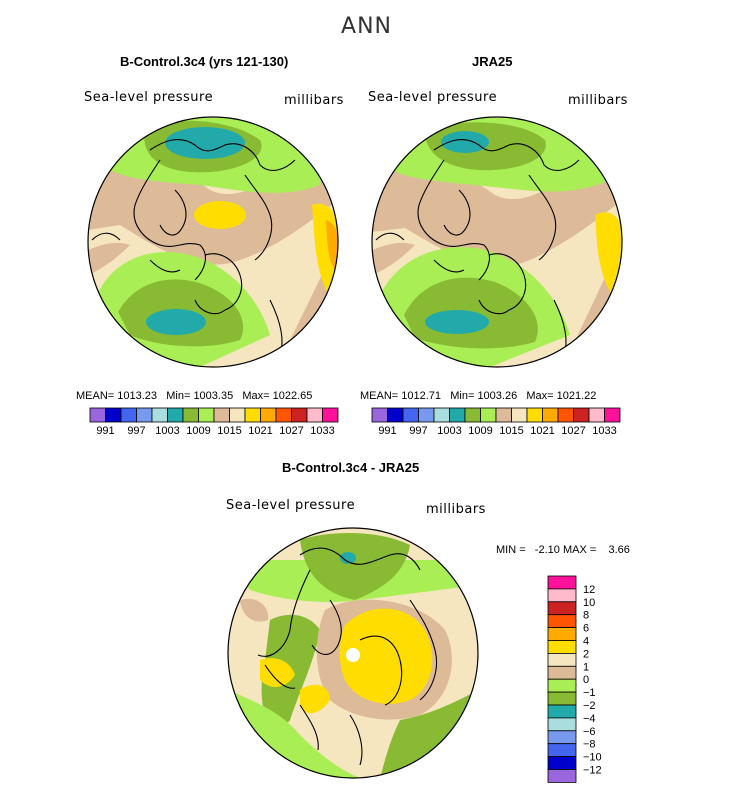 This screenshot has height=788, width=733. I want to click on units-label-model: millibars, so click(314, 100).